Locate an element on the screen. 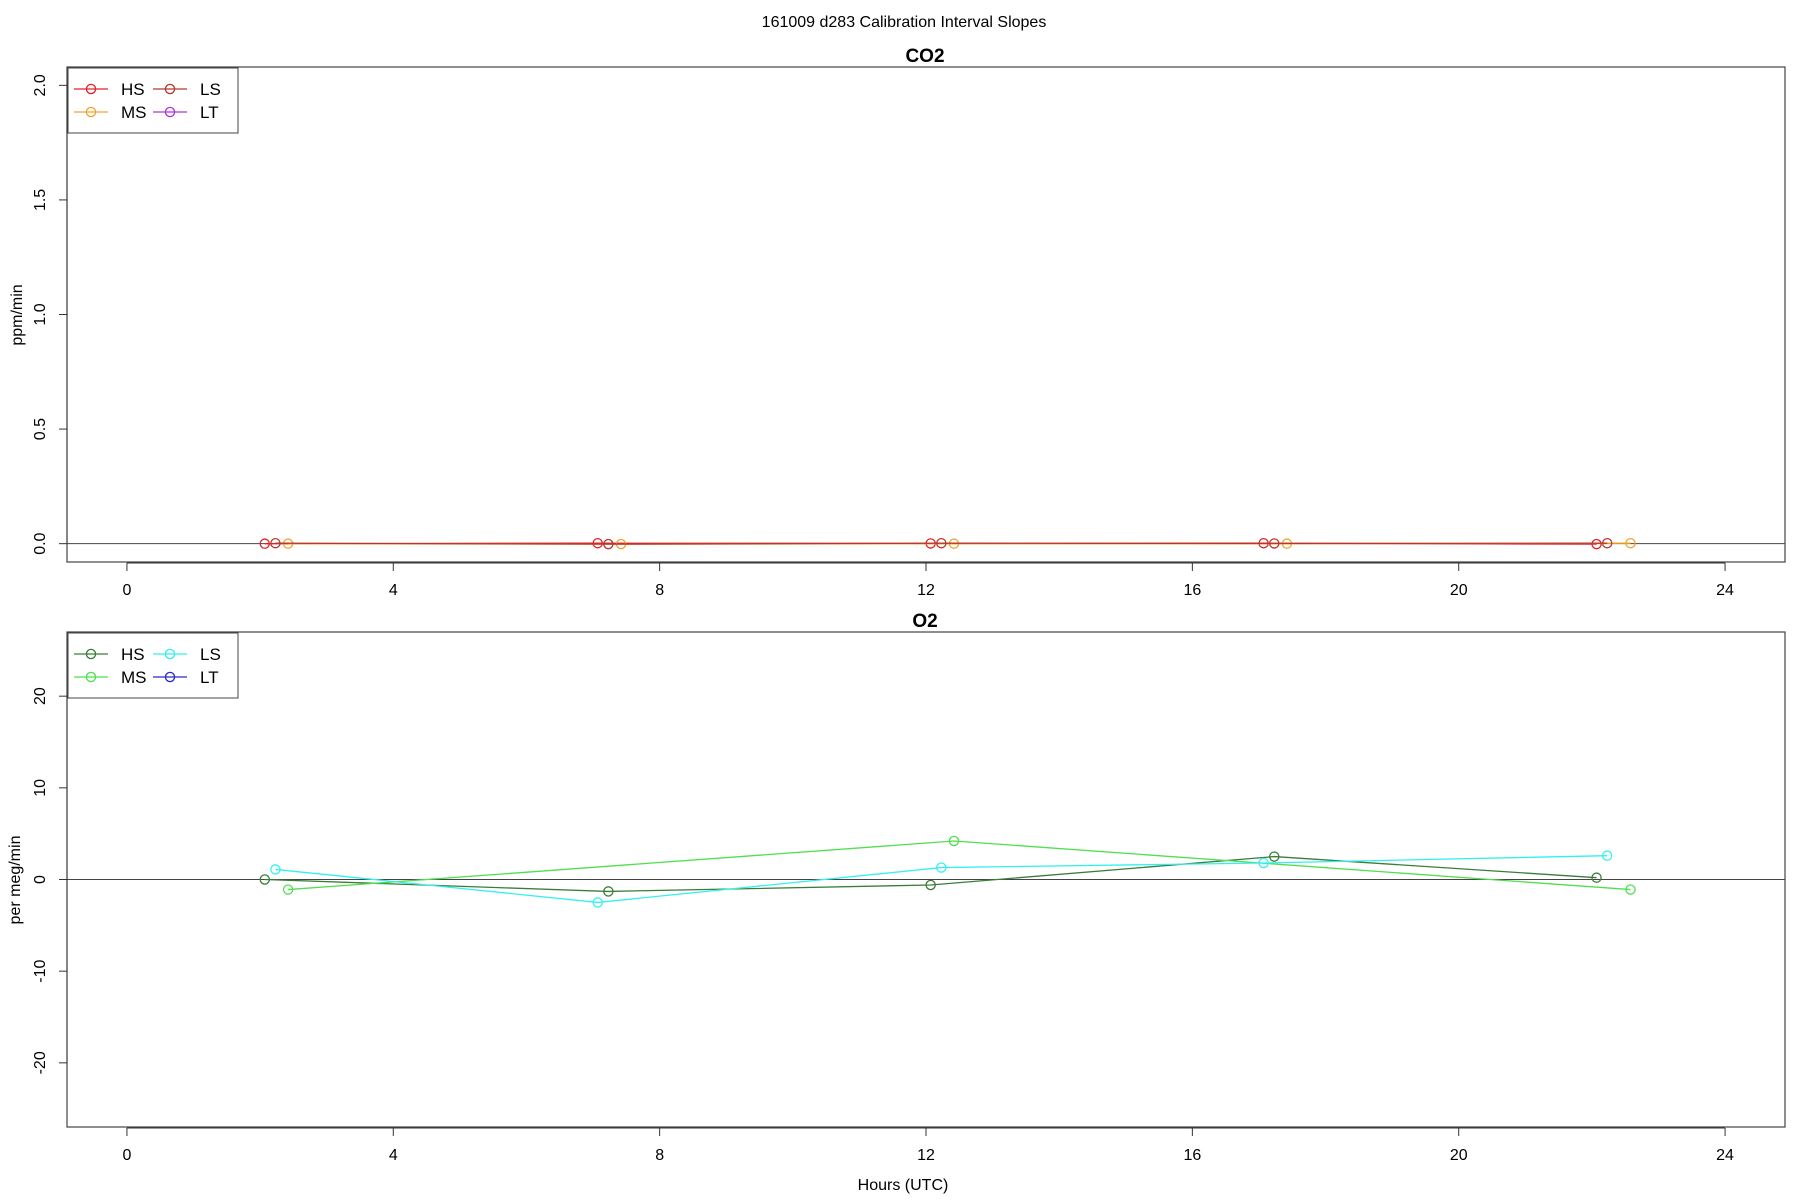 The width and height of the screenshot is (1800, 1200). o2-legend-label-ls: LS is located at coordinates (210, 654).